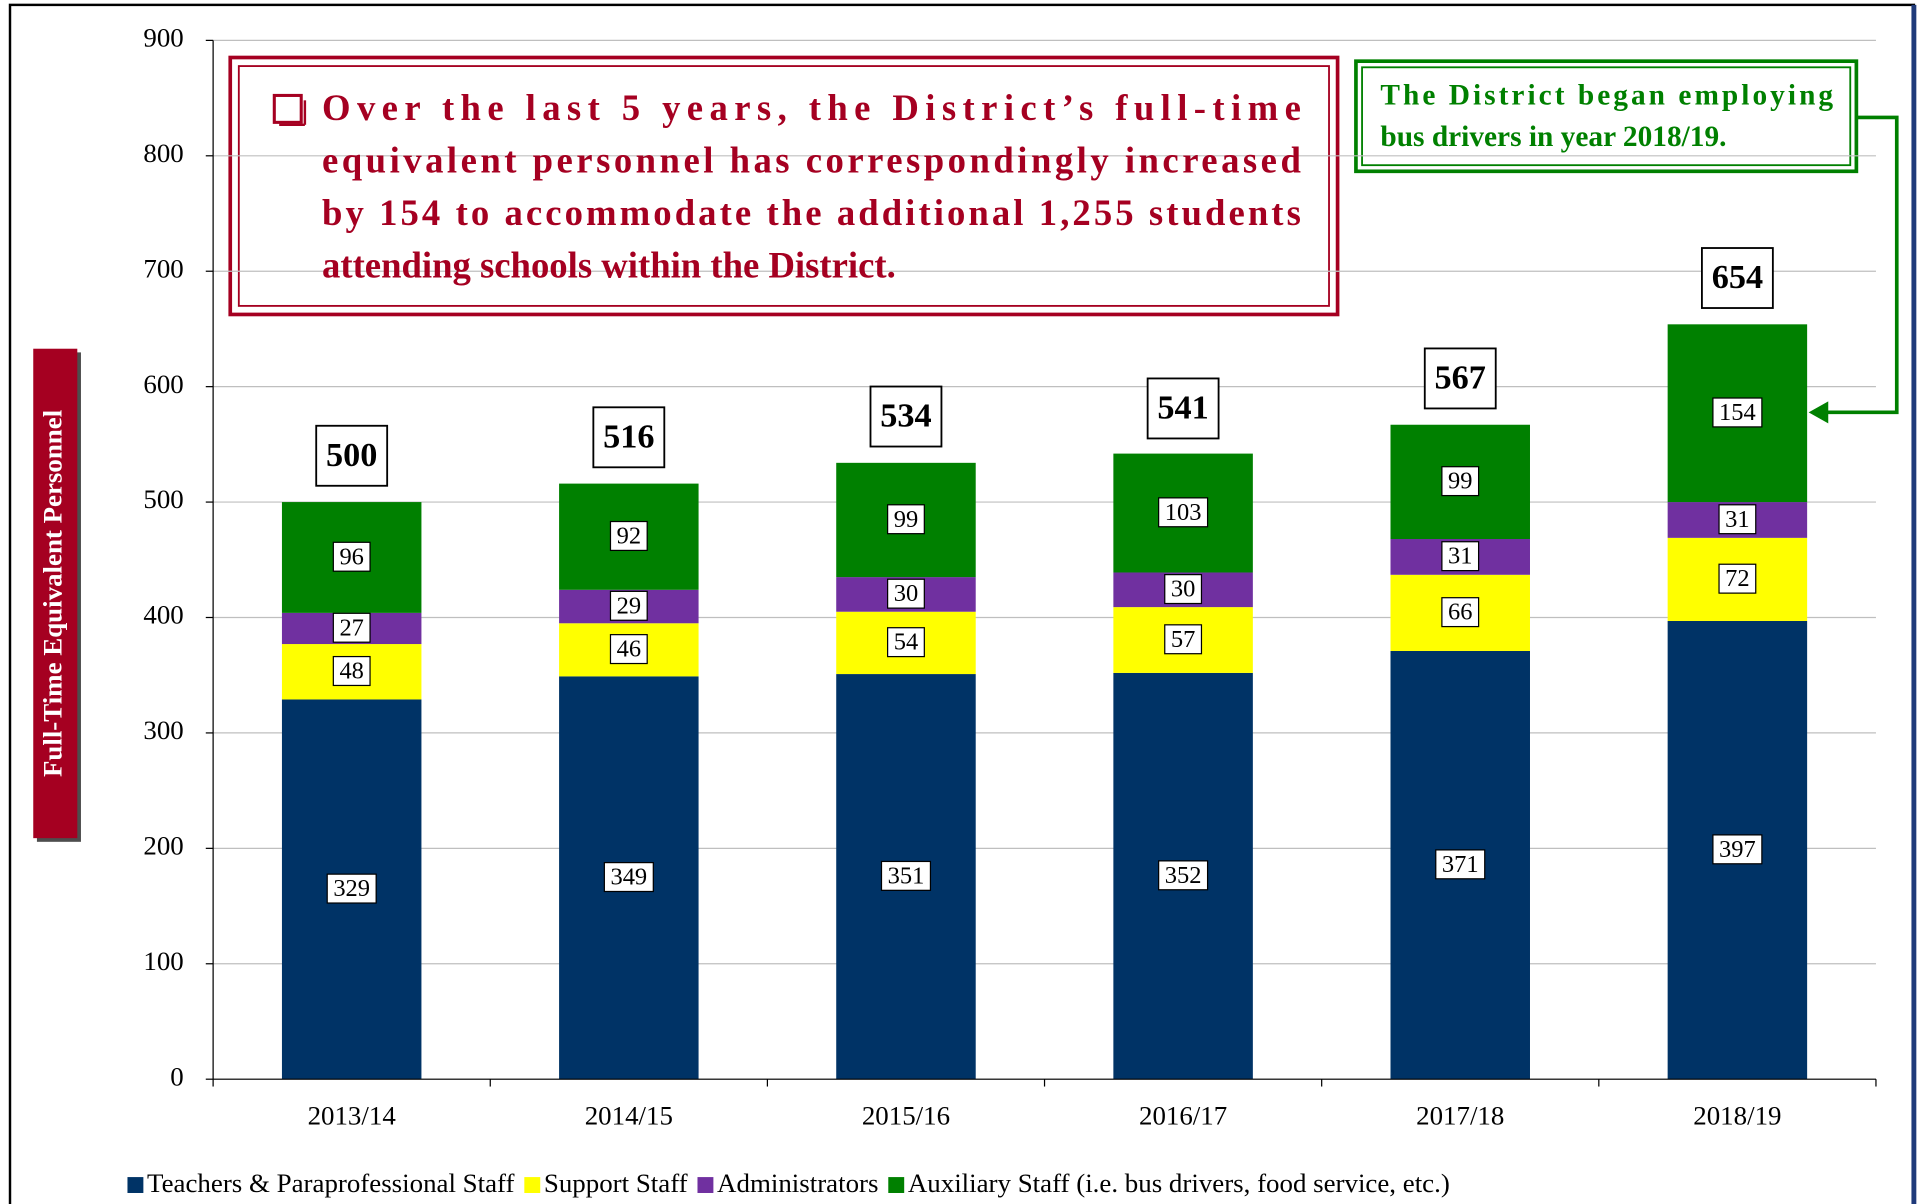  I want to click on x-tick-label: 2017/18, so click(1460, 1116).